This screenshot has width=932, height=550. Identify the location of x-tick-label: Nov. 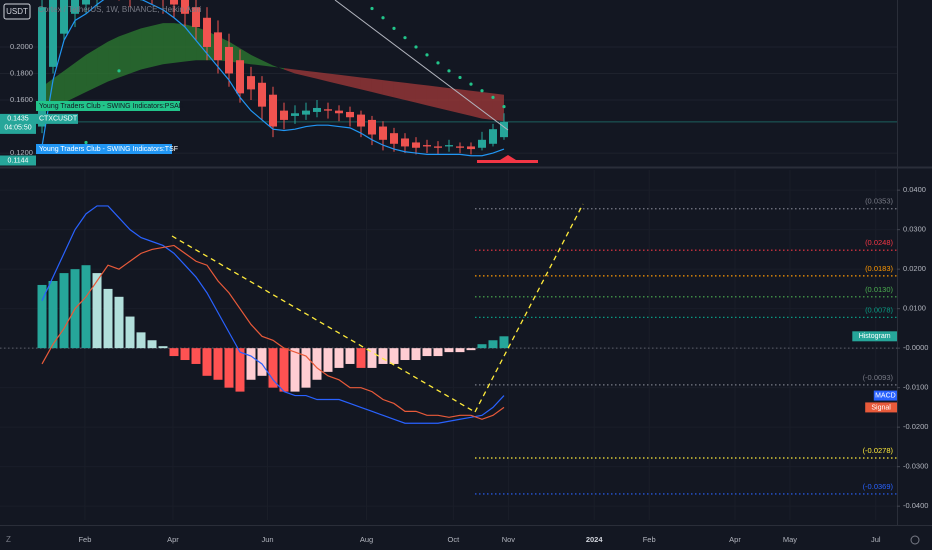
(509, 539).